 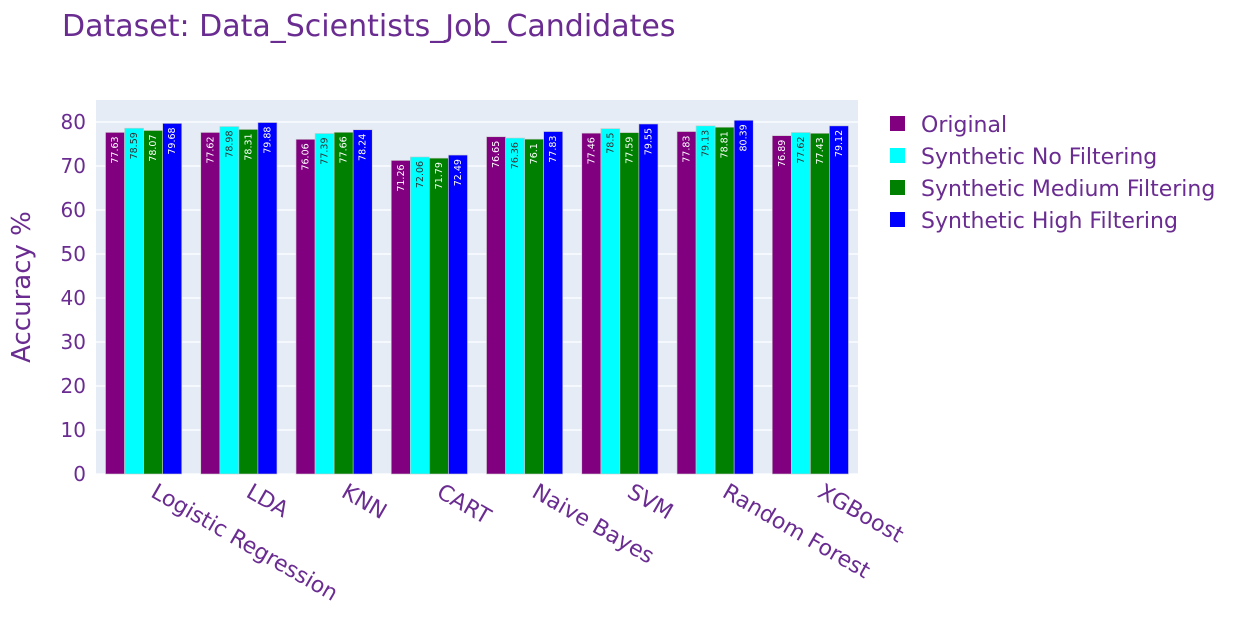 What do you see at coordinates (629, 150) in the screenshot?
I see `bar-value-label: 77.59` at bounding box center [629, 150].